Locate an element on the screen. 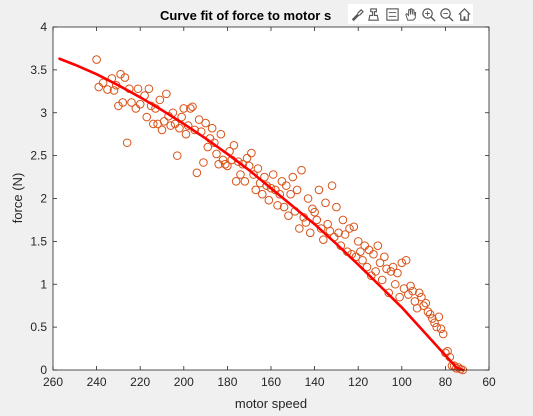 The height and width of the screenshot is (416, 533). brush-icon is located at coordinates (356, 14).